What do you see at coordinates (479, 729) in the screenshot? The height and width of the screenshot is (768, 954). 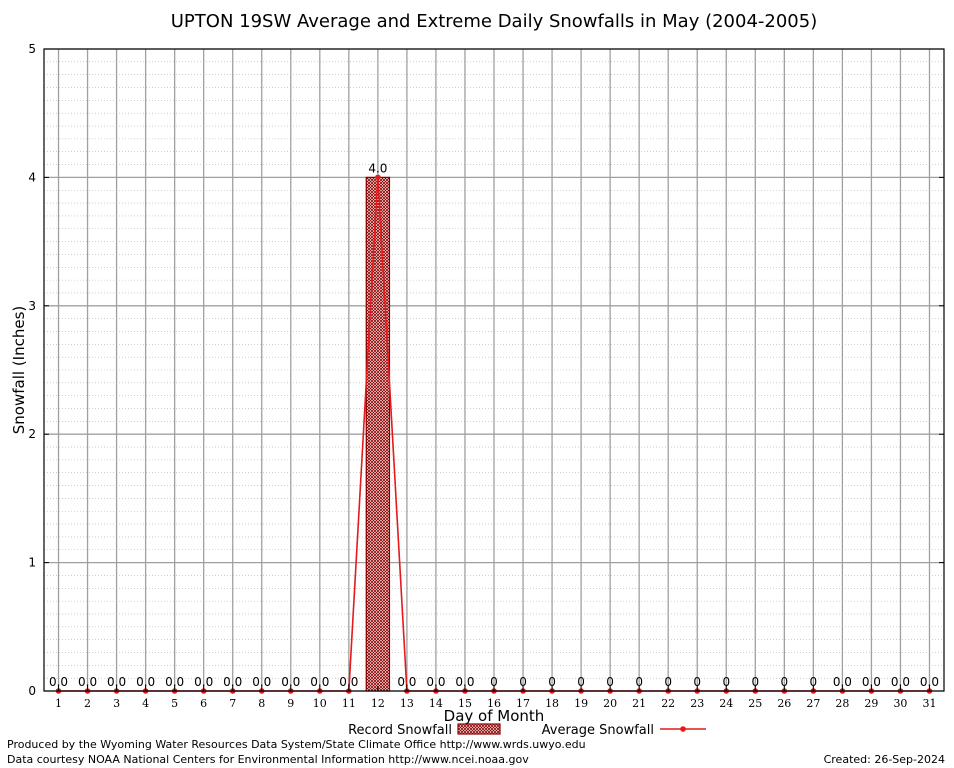 I see `legend-swatch-record` at bounding box center [479, 729].